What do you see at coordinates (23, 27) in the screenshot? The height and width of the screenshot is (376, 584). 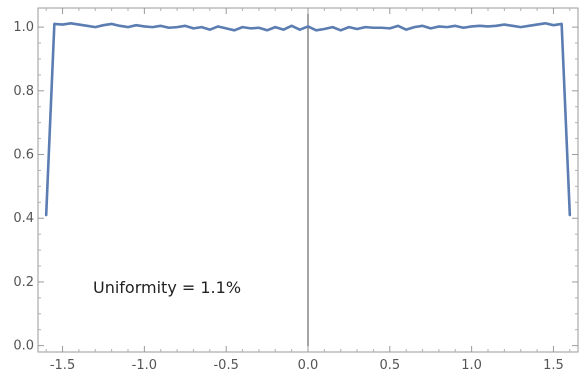 I see `y-tick-label: 1.0` at bounding box center [23, 27].